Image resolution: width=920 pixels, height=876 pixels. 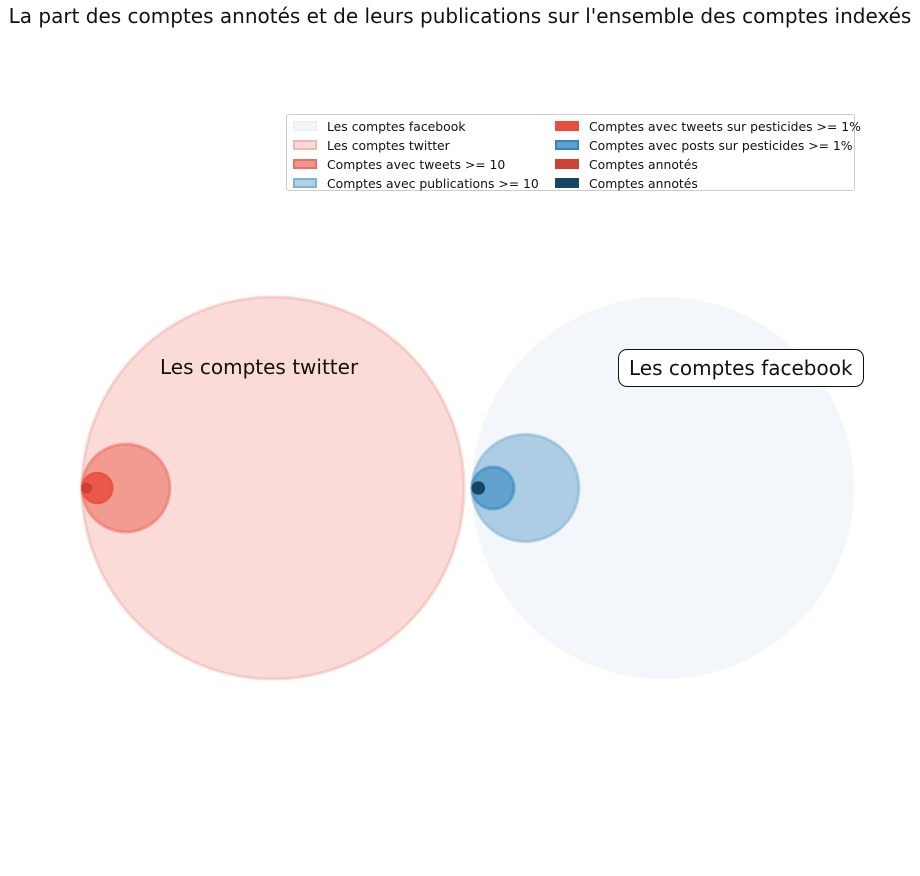 I want to click on legend-label-facebook: Les comptes facebook, so click(x=396, y=126).